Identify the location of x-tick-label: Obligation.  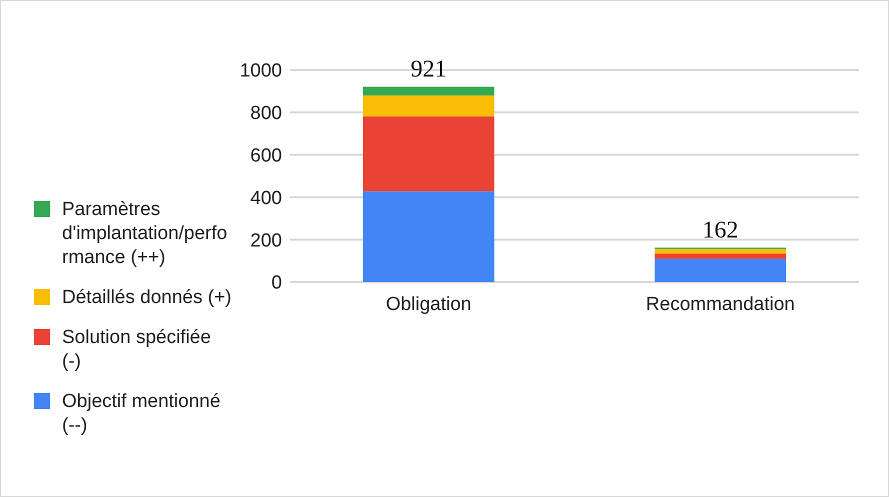
(429, 304).